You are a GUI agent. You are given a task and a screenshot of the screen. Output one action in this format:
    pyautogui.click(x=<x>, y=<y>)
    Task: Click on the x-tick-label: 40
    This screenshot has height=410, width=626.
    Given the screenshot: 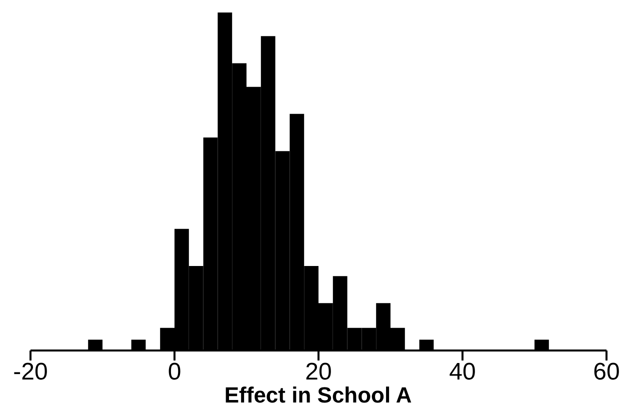 What is the action you would take?
    pyautogui.click(x=462, y=372)
    